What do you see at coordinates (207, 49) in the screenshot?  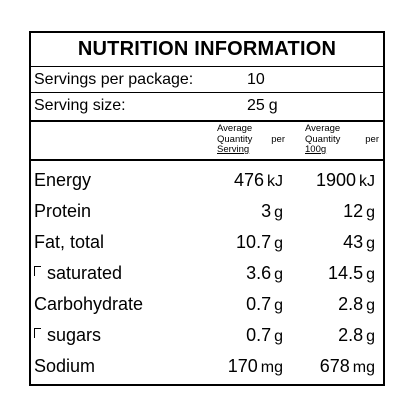 I see `panel-title: NUTRITION INFORMATION` at bounding box center [207, 49].